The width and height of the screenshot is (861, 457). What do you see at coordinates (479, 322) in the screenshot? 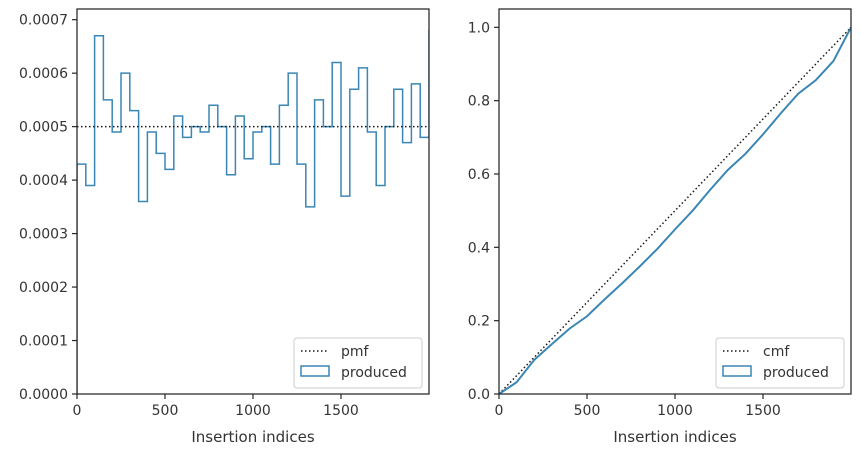
I see `cmf-y-tick-label: 0.2` at bounding box center [479, 322].